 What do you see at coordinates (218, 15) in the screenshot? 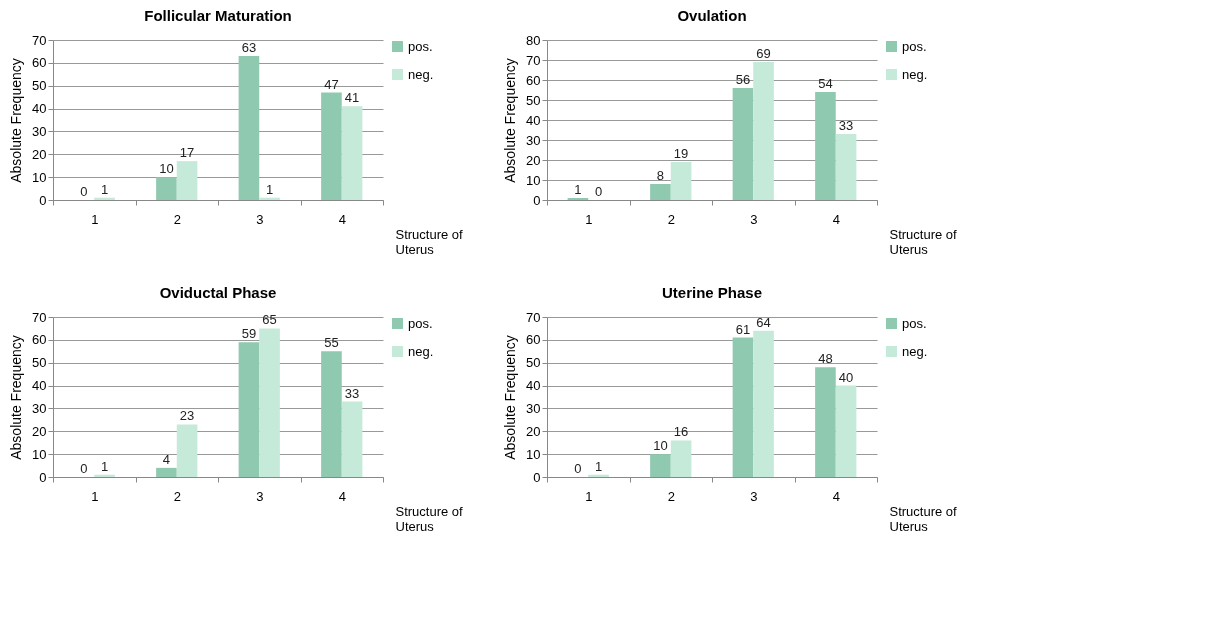
I see `chart-title: Follicular Maturation` at bounding box center [218, 15].